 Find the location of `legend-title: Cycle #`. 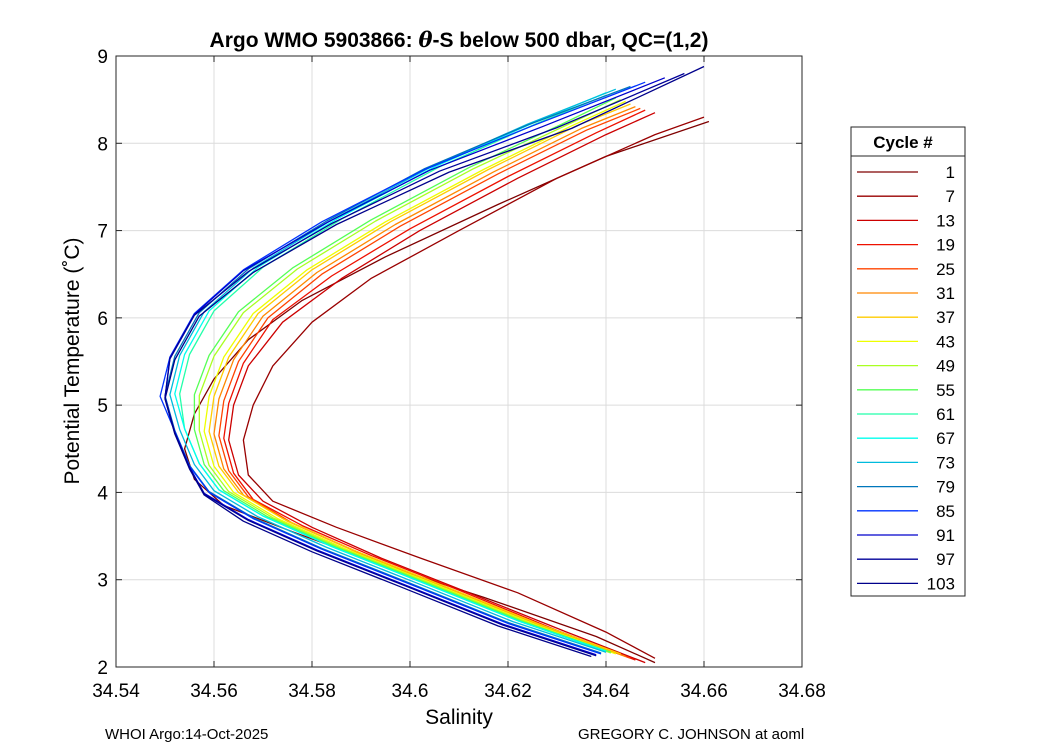

legend-title: Cycle # is located at coordinates (903, 142).